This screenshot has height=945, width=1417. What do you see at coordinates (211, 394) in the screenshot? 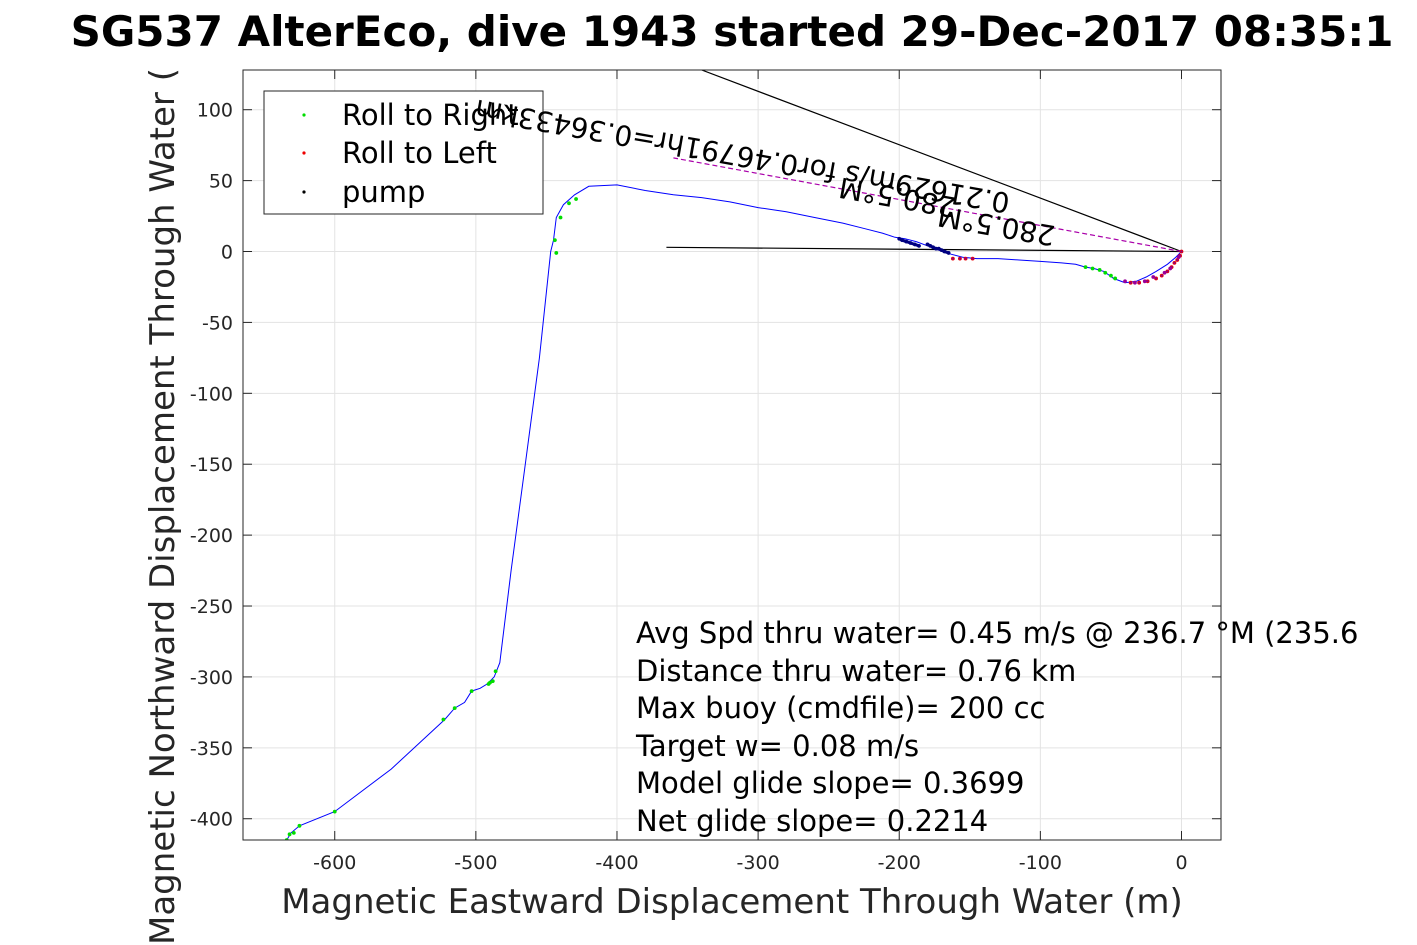
I see `y-tick-label: -100` at bounding box center [211, 394].